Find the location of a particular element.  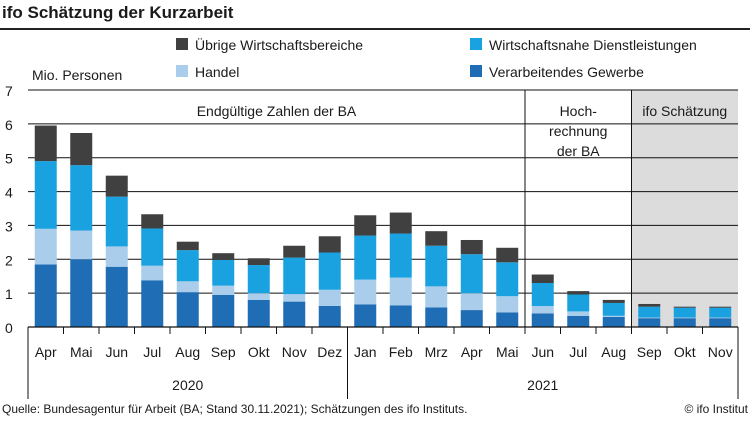

y-axis-label: Mio. Personen is located at coordinates (77, 75).